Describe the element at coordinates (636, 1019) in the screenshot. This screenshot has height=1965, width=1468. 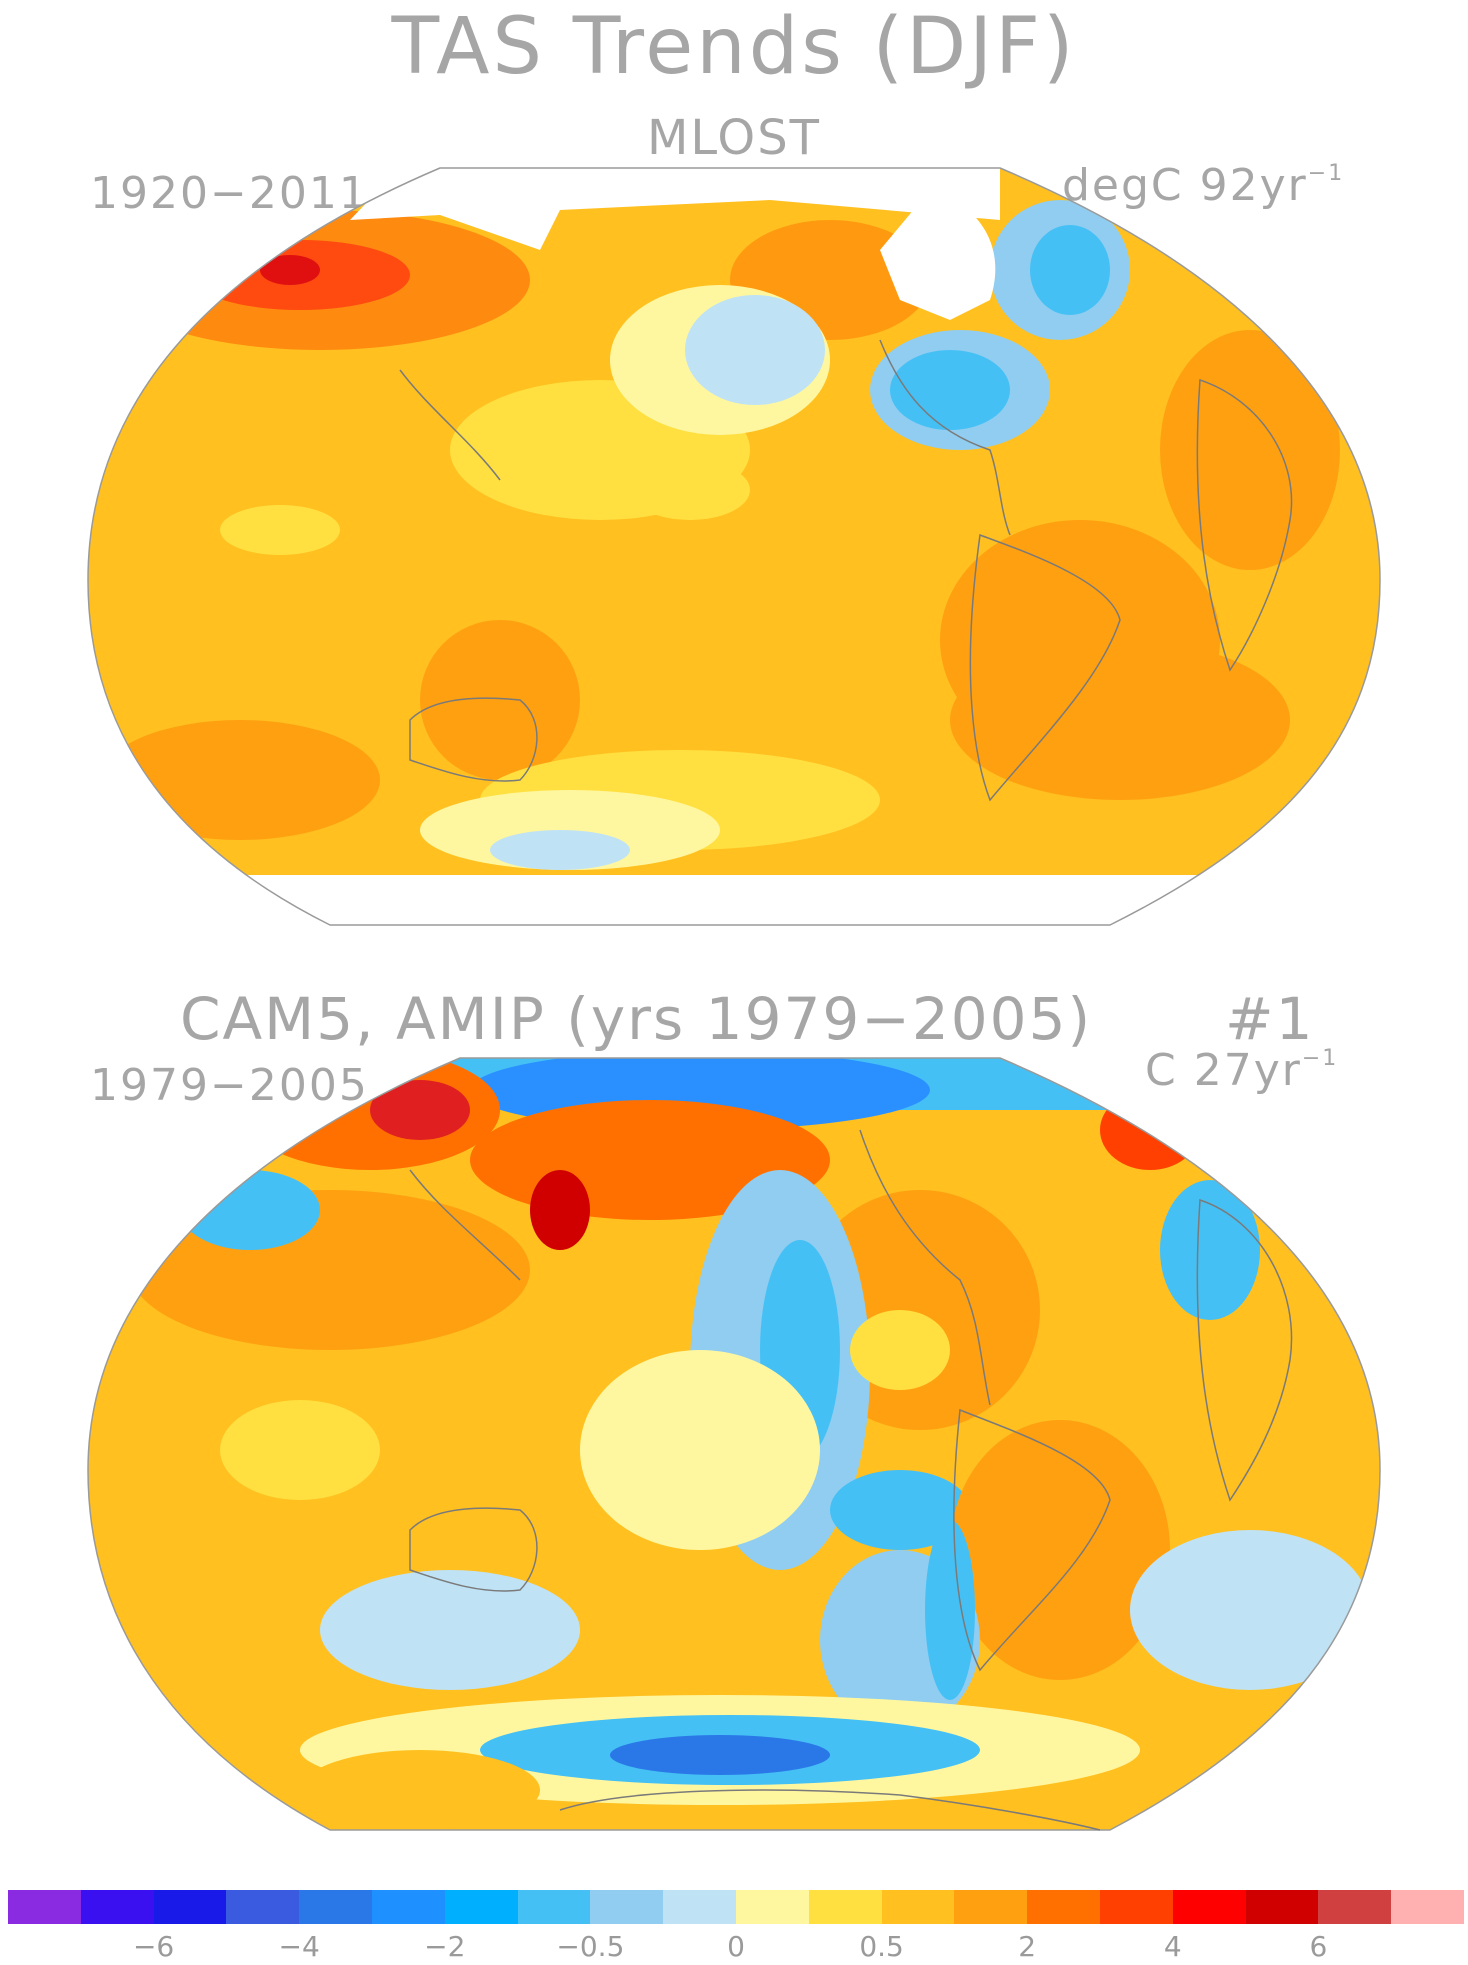
I see `panel2-title: CAM5, AMIP (yrs 1979−2005)` at that location.